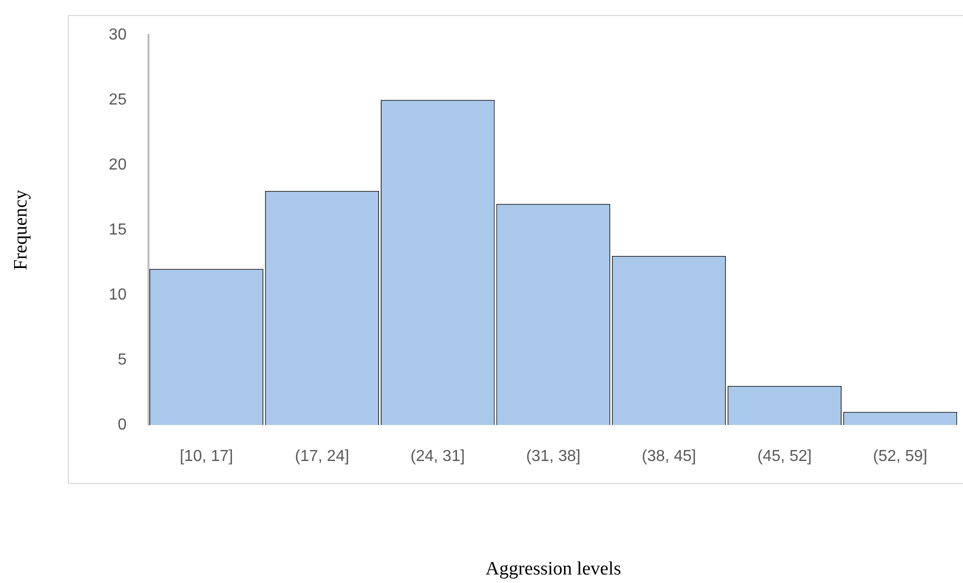  I want to click on x-tick-label: (24, 31], so click(437, 457).